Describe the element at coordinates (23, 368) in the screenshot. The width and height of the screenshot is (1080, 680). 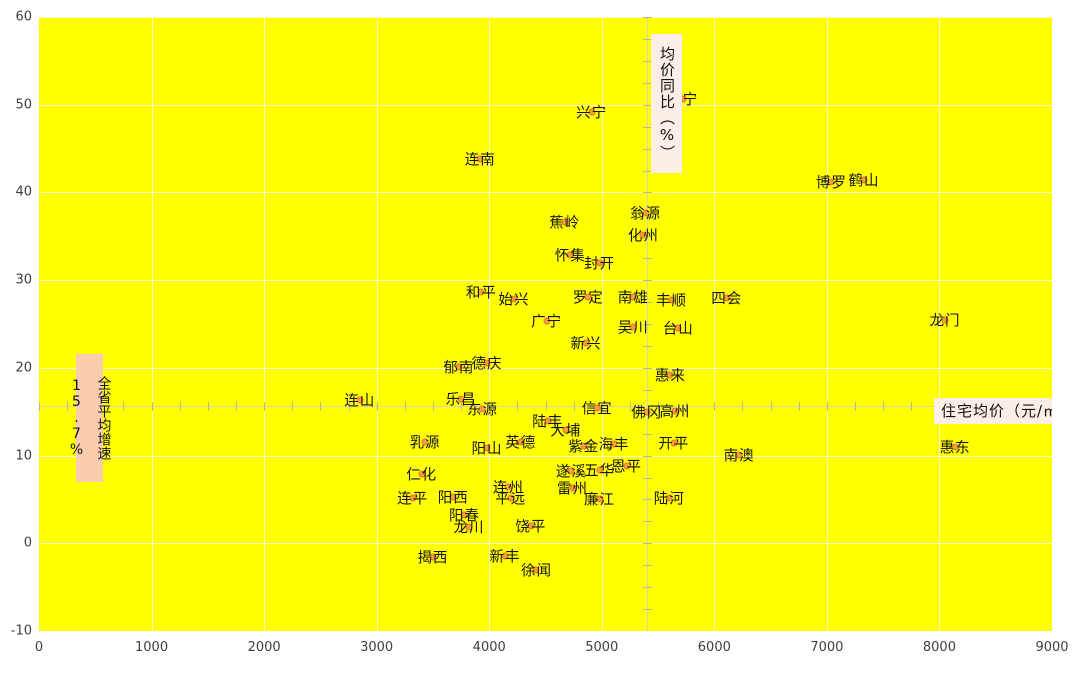
I see `y-axis-tick-label: 20` at that location.